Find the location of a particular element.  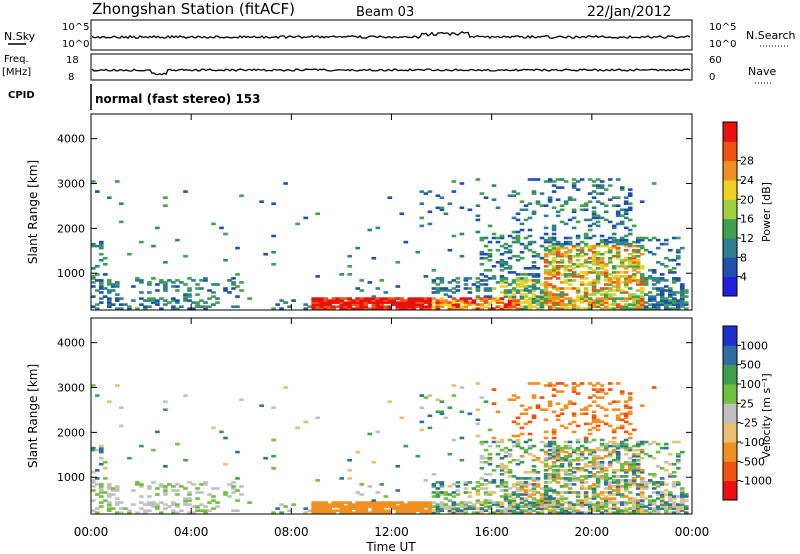

vel-colorbar-band is located at coordinates (730, 471).